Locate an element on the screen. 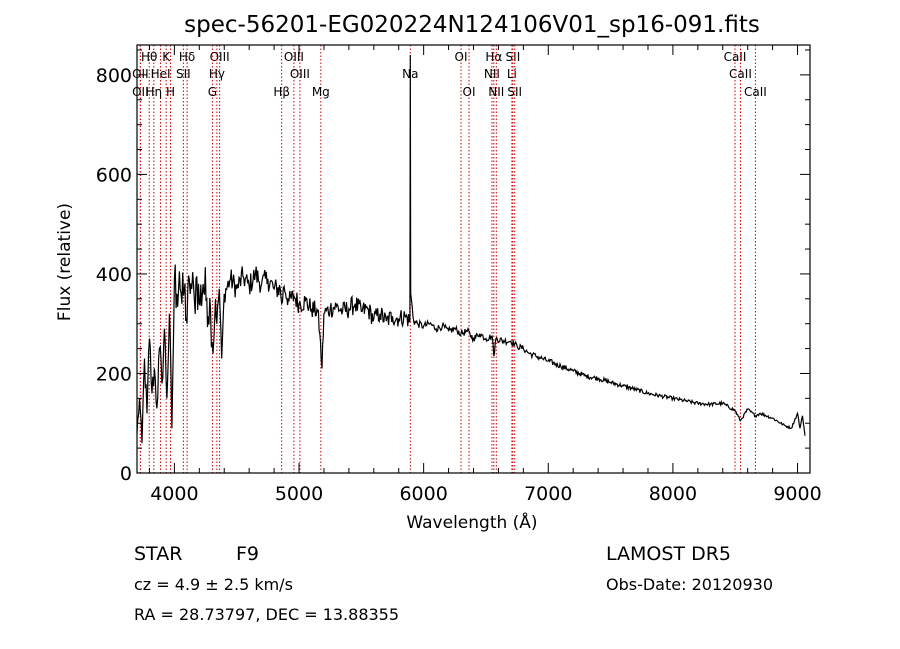  line-label: G is located at coordinates (212, 92).